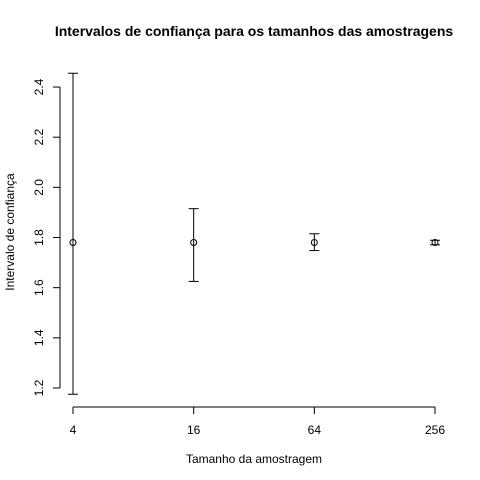  I want to click on y-tick-label-1.2: 1.2, so click(39, 387).